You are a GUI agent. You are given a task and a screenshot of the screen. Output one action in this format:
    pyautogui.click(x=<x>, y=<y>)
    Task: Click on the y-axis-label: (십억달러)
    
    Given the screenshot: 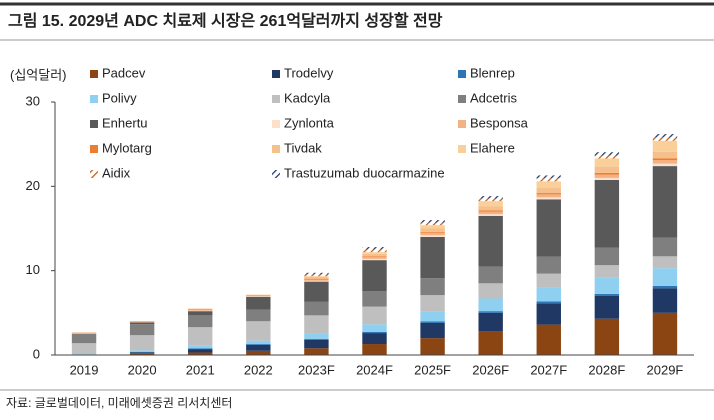 What is the action you would take?
    pyautogui.click(x=38, y=74)
    